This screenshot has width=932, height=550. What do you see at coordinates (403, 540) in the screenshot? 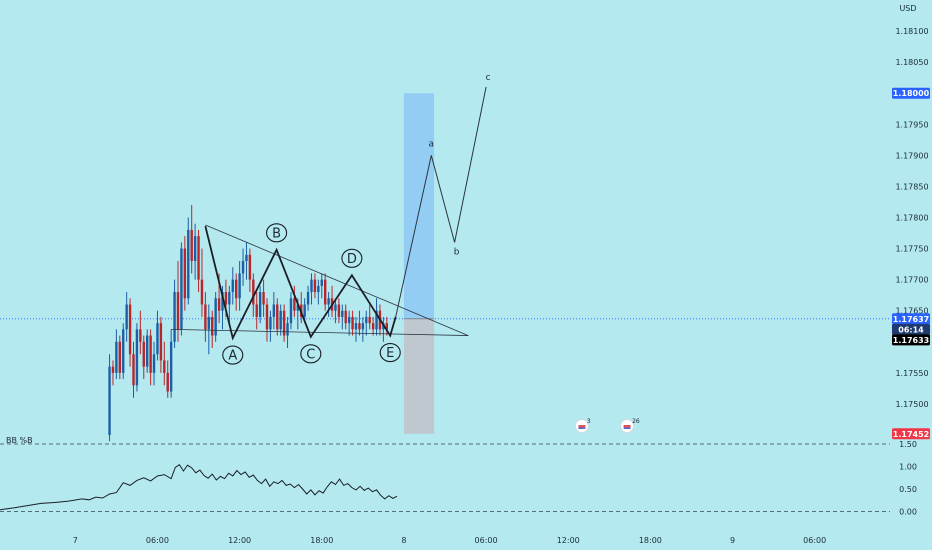
I see `time-tick-label: 8` at bounding box center [403, 540].